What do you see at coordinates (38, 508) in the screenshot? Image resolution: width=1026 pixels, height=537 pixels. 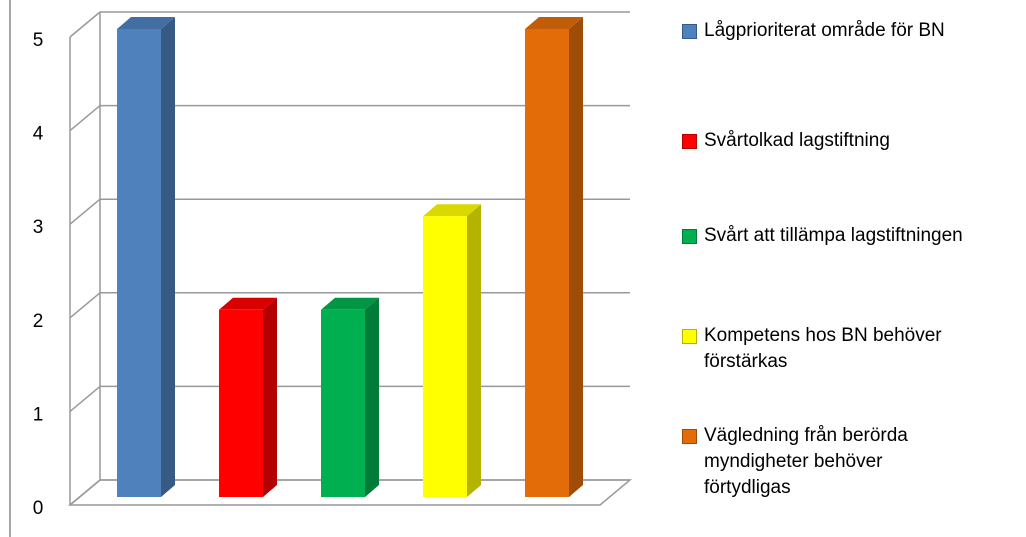 I see `y-tick-label: 0` at bounding box center [38, 508].